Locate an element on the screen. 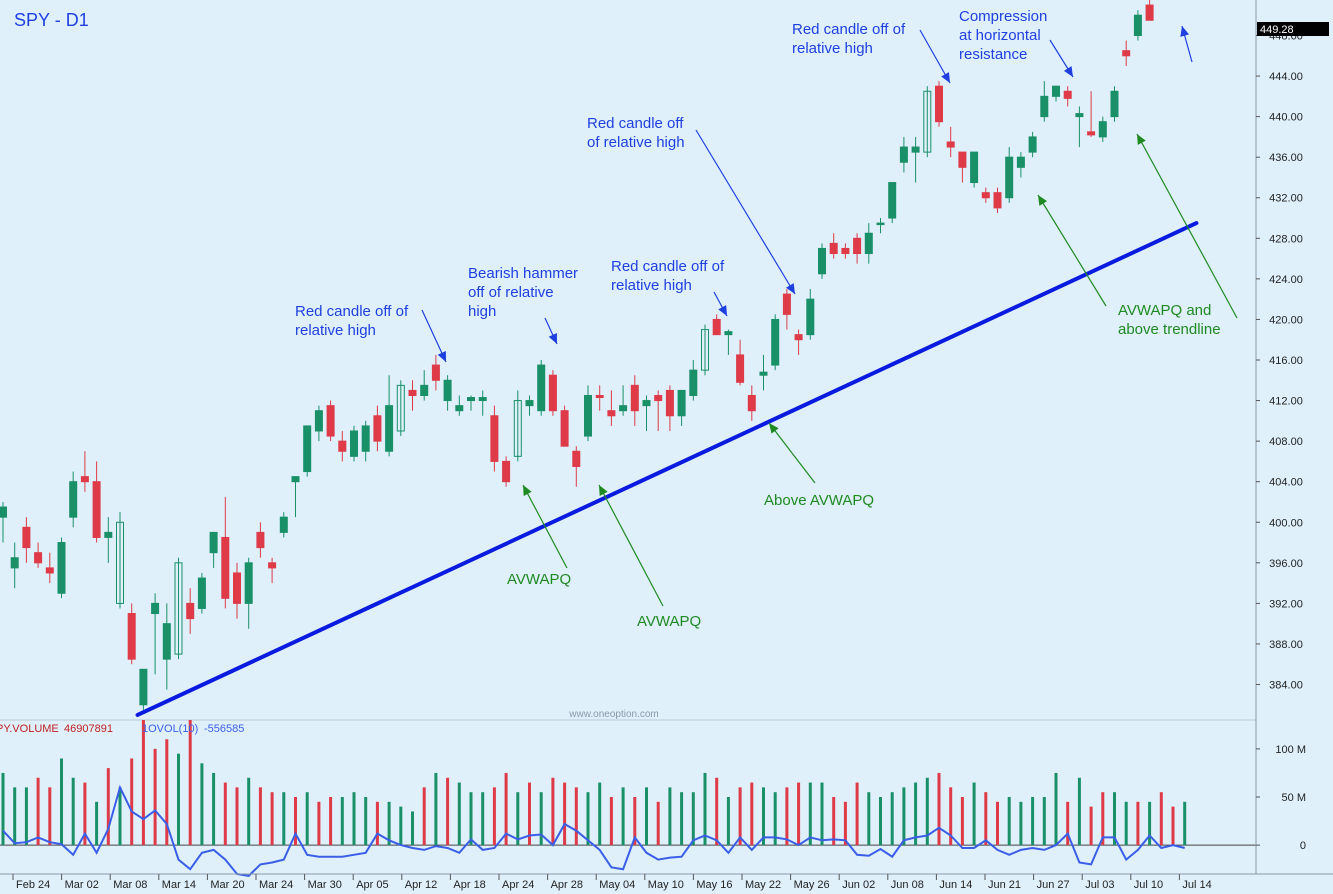 This screenshot has height=894, width=1333. price-tick-label: 424.00 is located at coordinates (1286, 280).